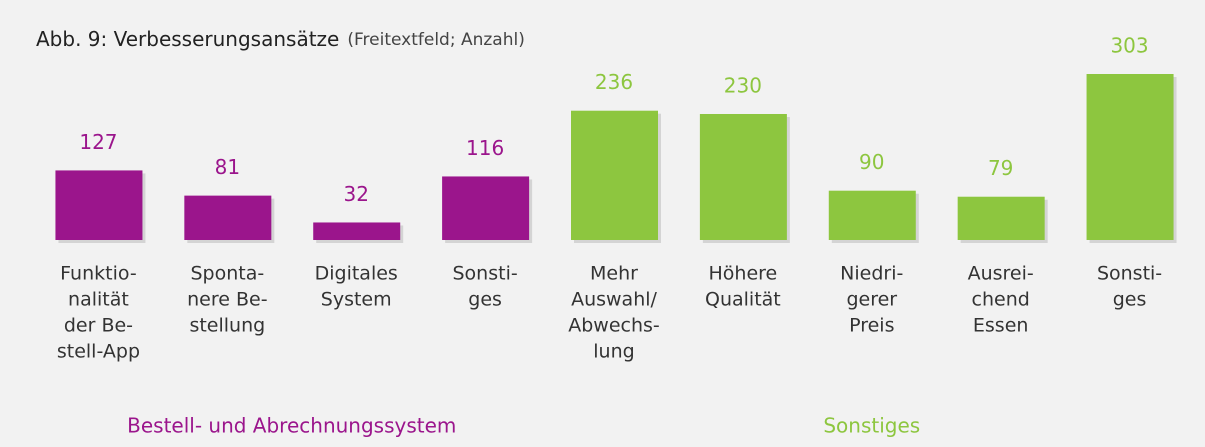 The image size is (1205, 447). I want to click on x-tick-label: Funktio-, so click(98, 274).